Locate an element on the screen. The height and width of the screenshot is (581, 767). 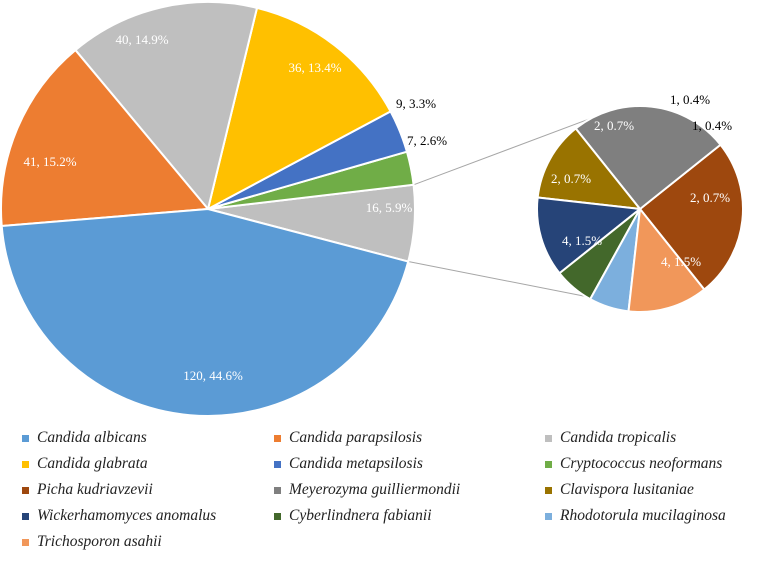
legend-label: Candida metapsilosis is located at coordinates (356, 463).